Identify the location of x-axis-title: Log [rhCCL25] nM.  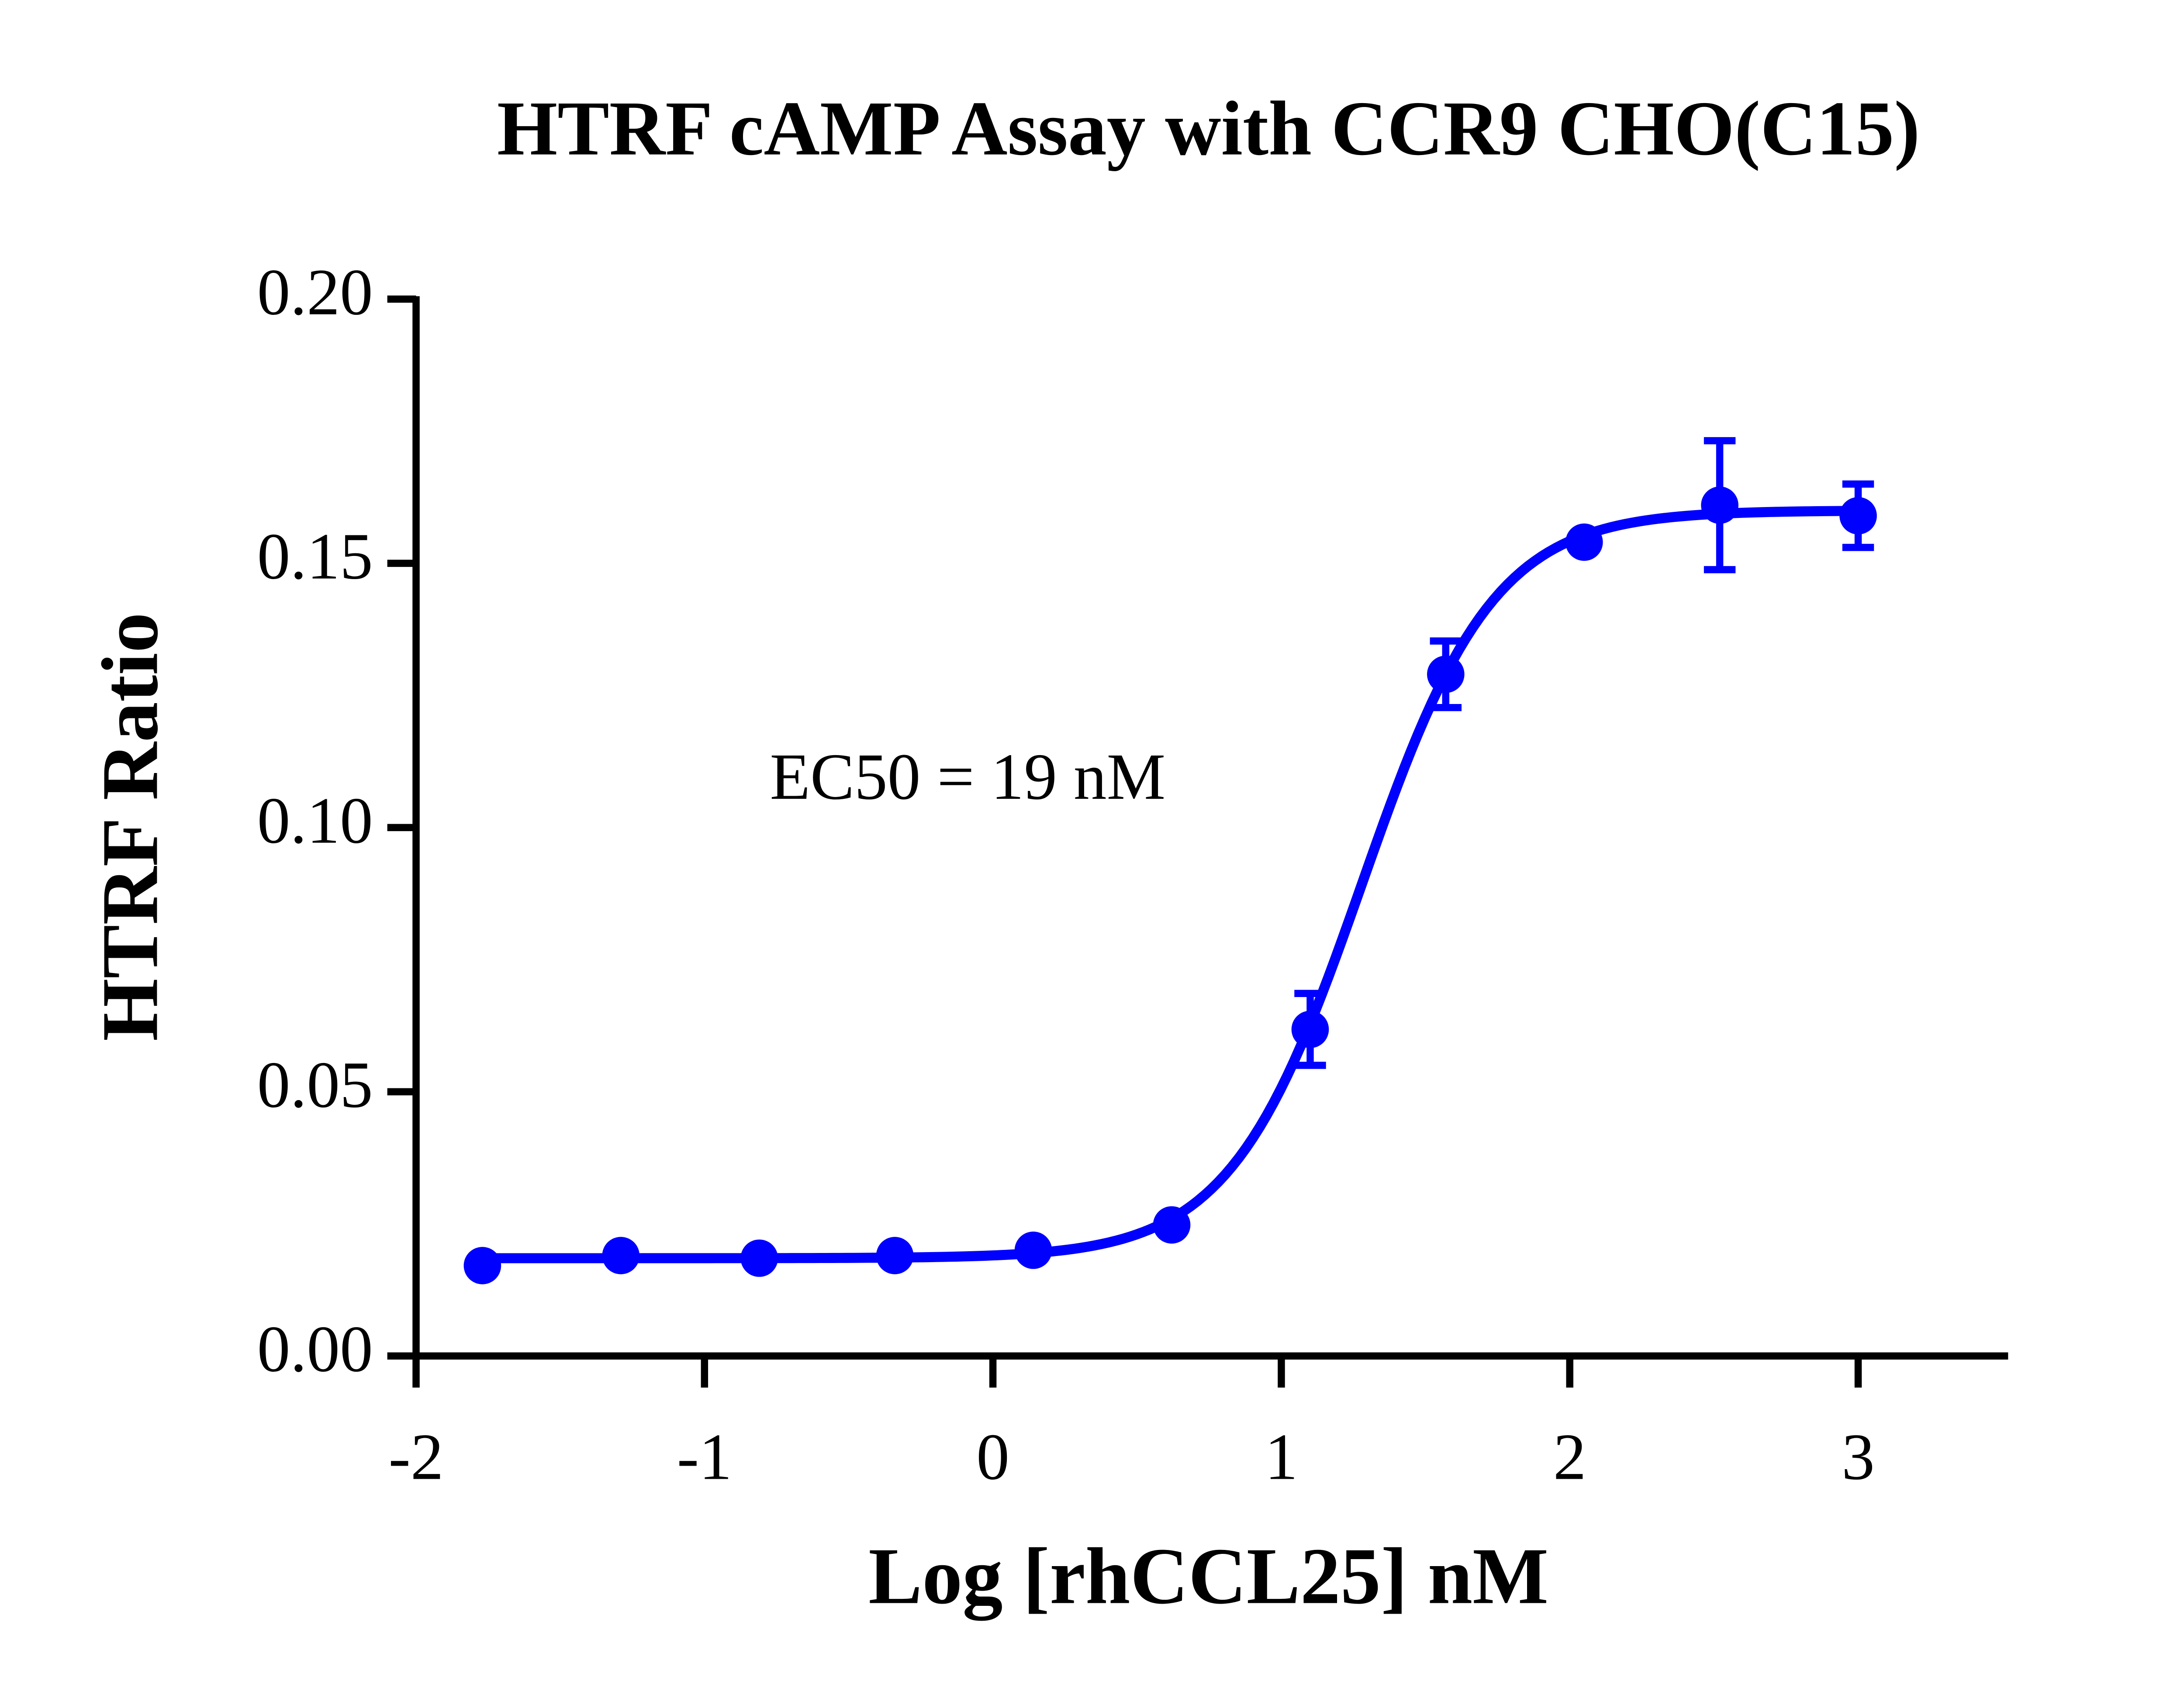
(1208, 1576).